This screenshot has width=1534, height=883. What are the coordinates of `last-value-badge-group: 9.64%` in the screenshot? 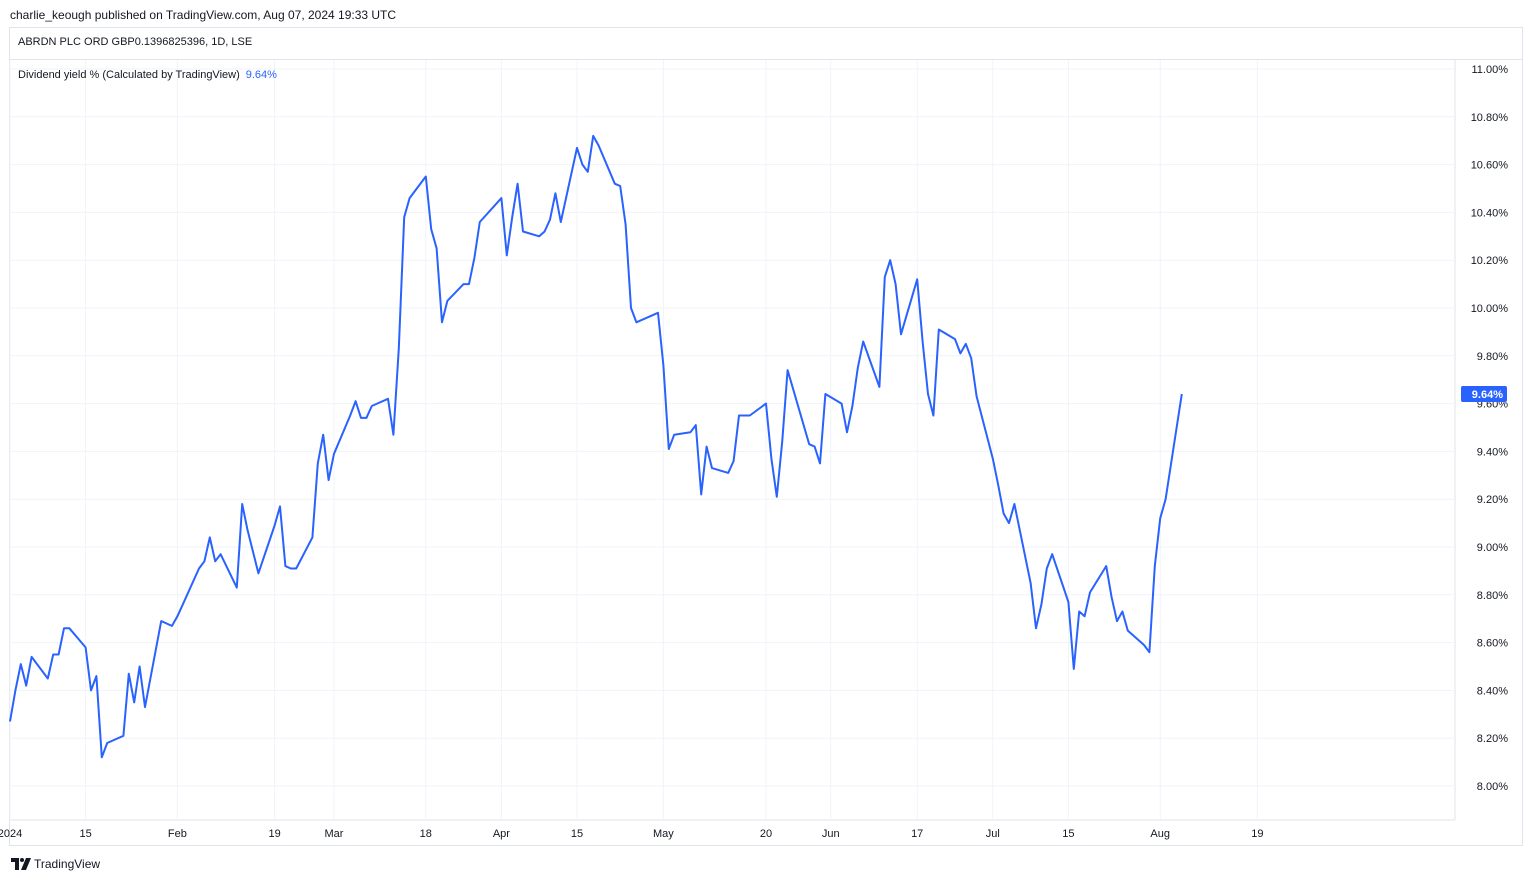 It's located at (1484, 394).